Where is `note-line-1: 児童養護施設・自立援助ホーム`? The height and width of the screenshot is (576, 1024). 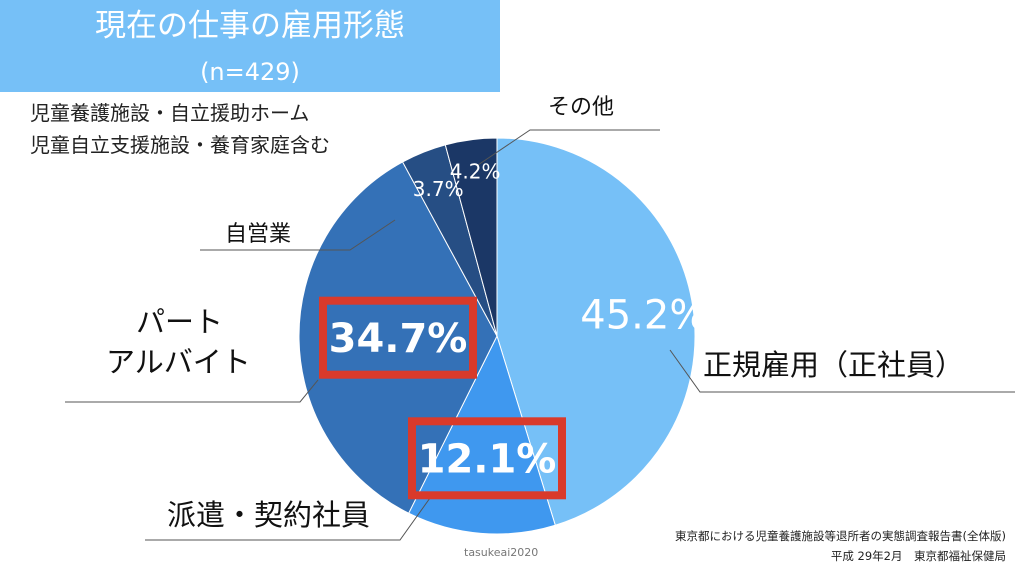 note-line-1: 児童養護施設・自立援助ホーム is located at coordinates (170, 113).